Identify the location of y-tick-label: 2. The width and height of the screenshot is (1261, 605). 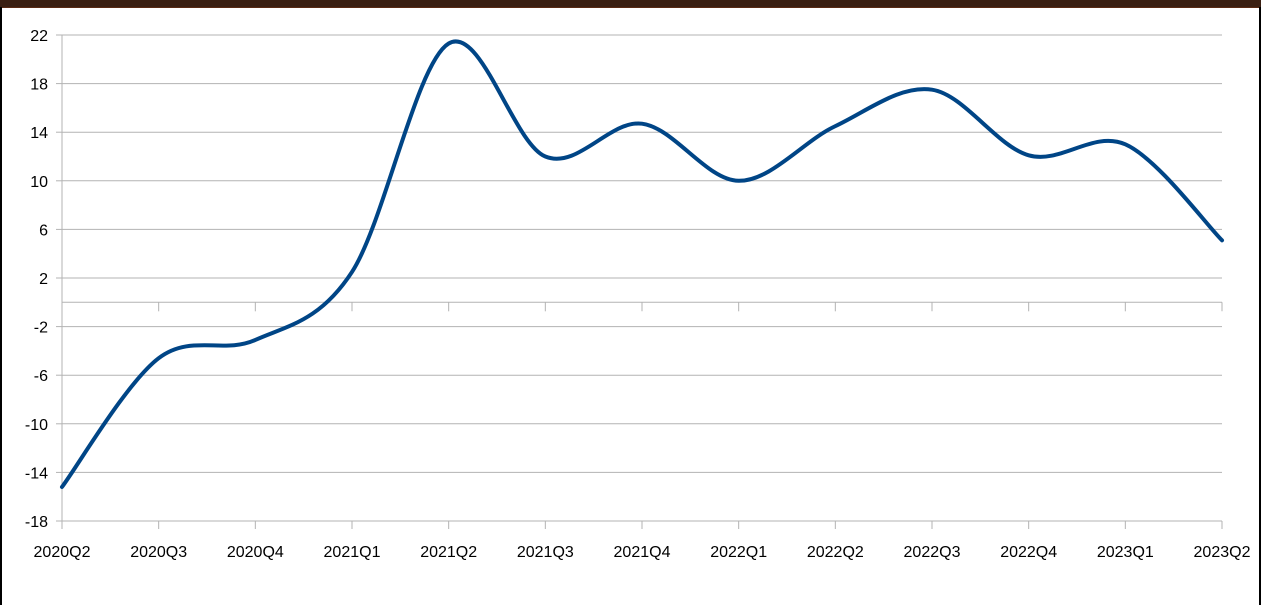
(43, 279).